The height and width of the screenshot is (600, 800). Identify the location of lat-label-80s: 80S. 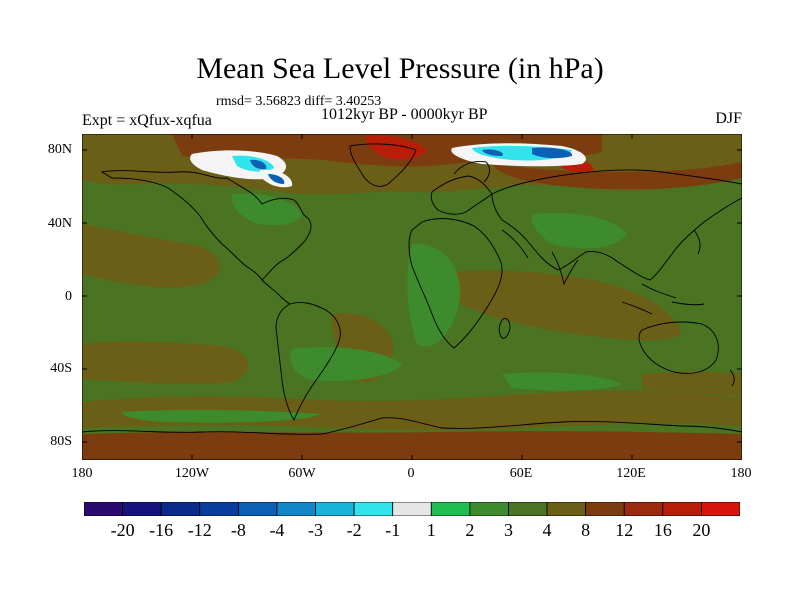
(61, 441).